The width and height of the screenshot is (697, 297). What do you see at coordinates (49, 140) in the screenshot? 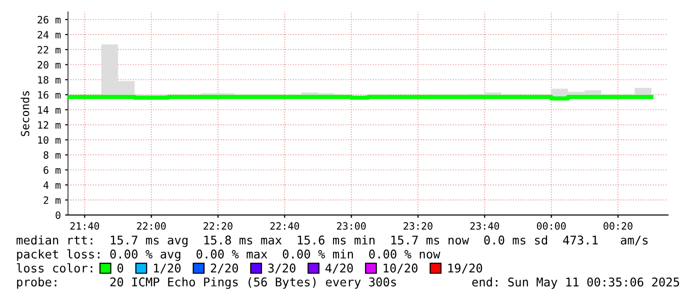
I see `y-tick-label: 10 m` at bounding box center [49, 140].